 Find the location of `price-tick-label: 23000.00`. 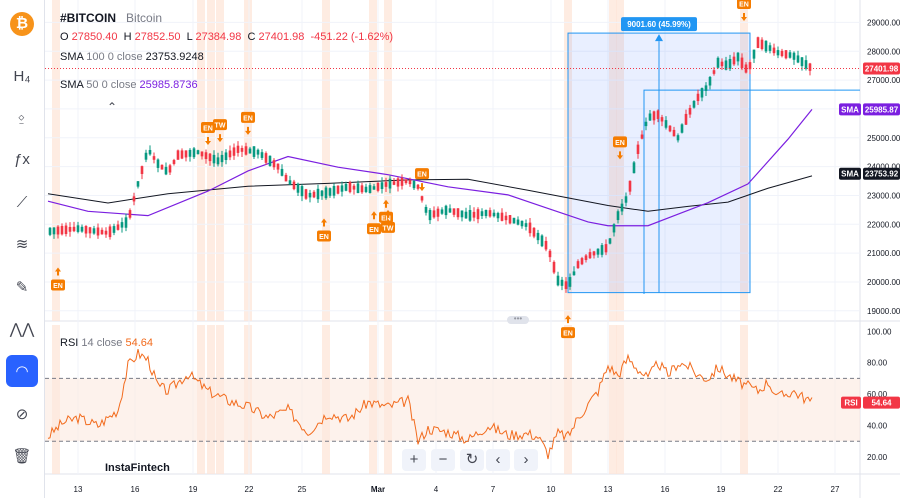

price-tick-label: 23000.00 is located at coordinates (883, 195).